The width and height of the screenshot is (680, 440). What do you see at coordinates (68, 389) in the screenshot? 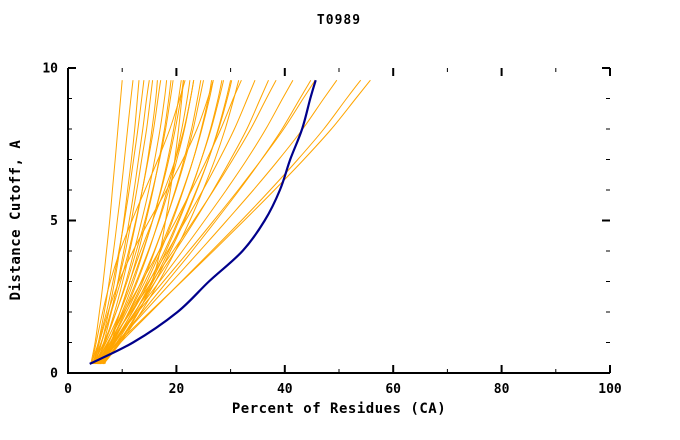
I see `x-tick-label: 0` at bounding box center [68, 389].